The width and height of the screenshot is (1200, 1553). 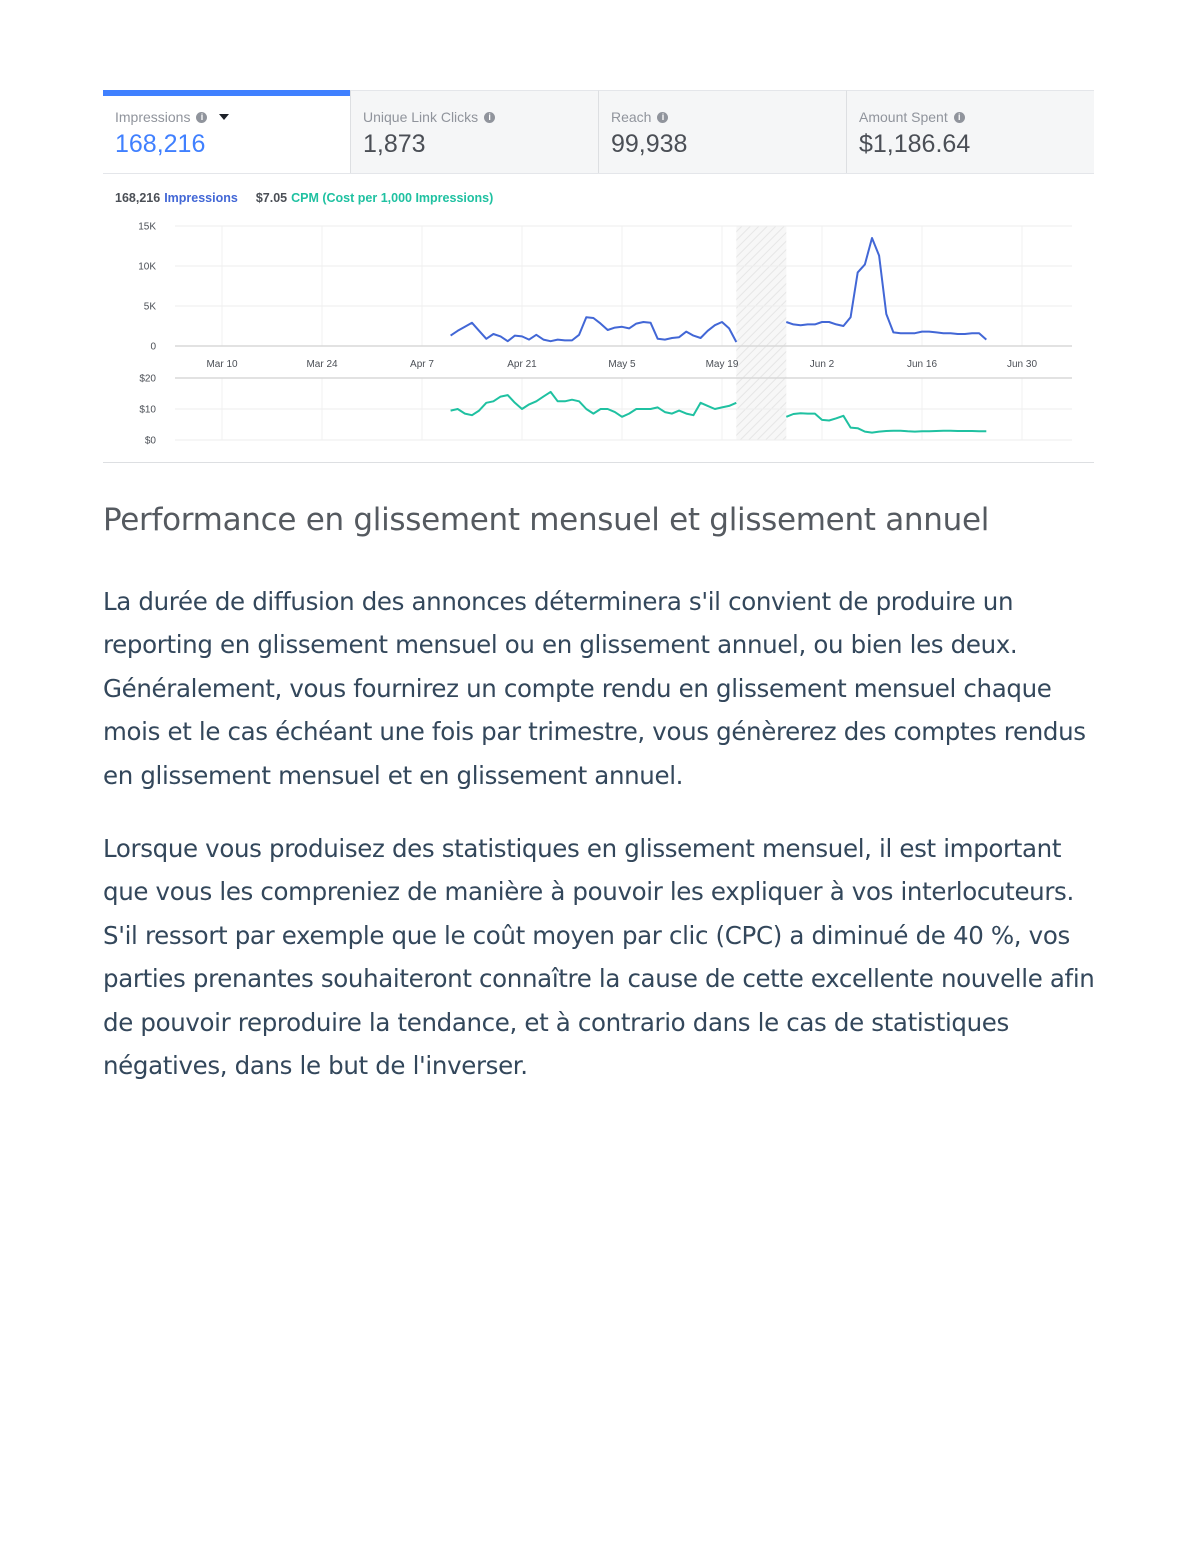 What do you see at coordinates (147, 379) in the screenshot?
I see `y-tick-label: $20` at bounding box center [147, 379].